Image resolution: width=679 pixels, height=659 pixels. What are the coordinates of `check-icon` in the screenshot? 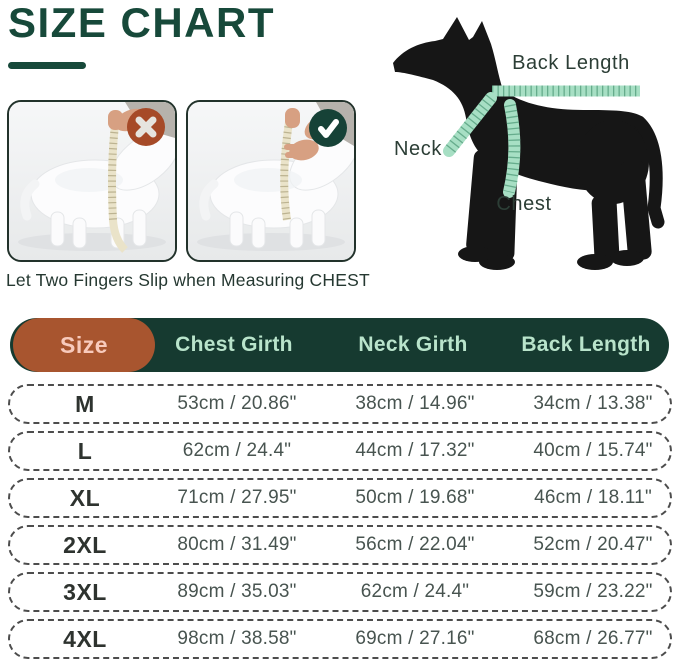 It's located at (328, 128).